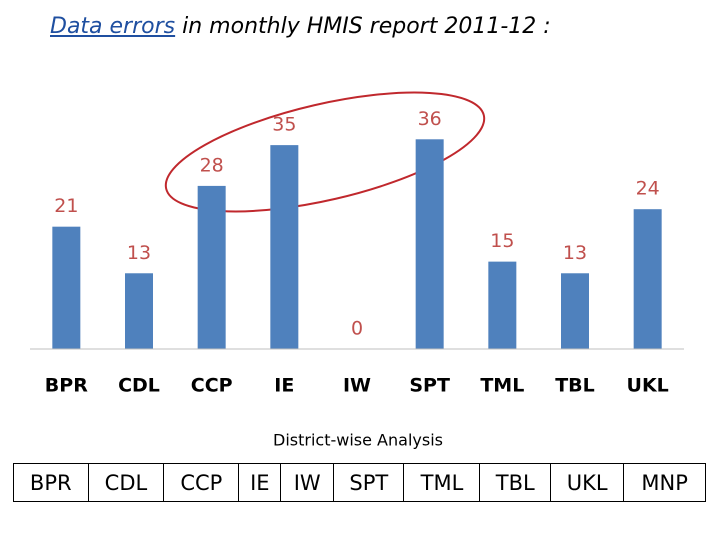  Describe the element at coordinates (575, 386) in the screenshot. I see `x-tick-label: TBL` at that location.